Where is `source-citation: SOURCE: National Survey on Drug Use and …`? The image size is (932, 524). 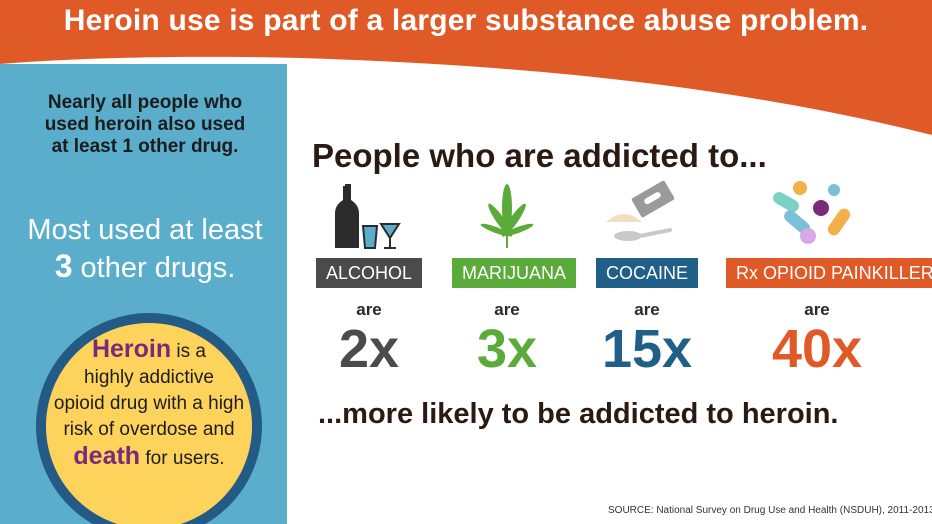
source-citation: SOURCE: National Survey on Drug Use and … is located at coordinates (770, 510).